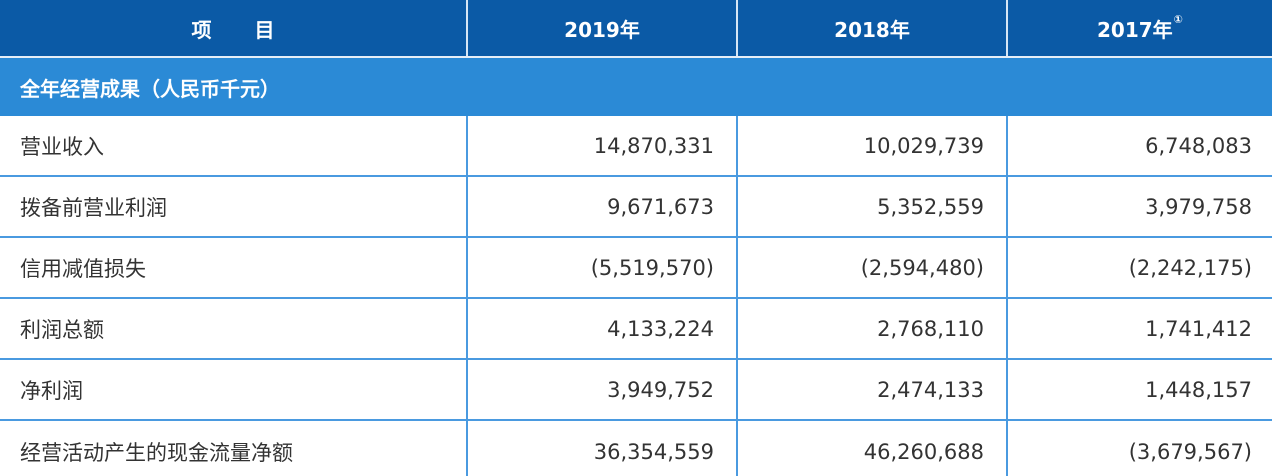 This screenshot has width=1272, height=476. Describe the element at coordinates (873, 328) in the screenshot. I see `value-2018: 2,768,110` at that location.